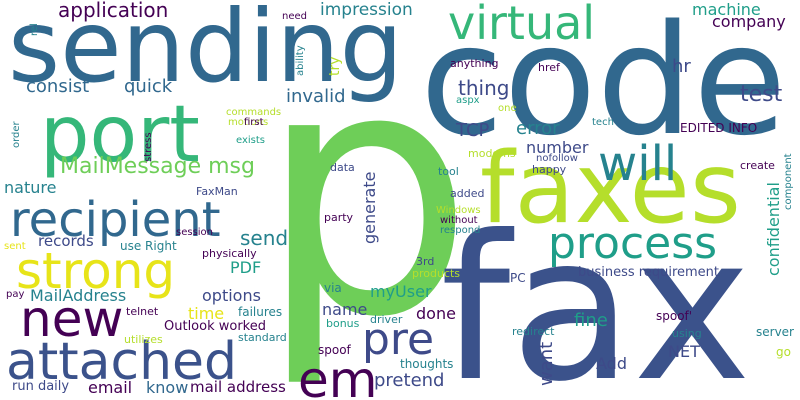 The height and width of the screenshot is (400, 800). I want to click on word-physically: physically, so click(229, 253).